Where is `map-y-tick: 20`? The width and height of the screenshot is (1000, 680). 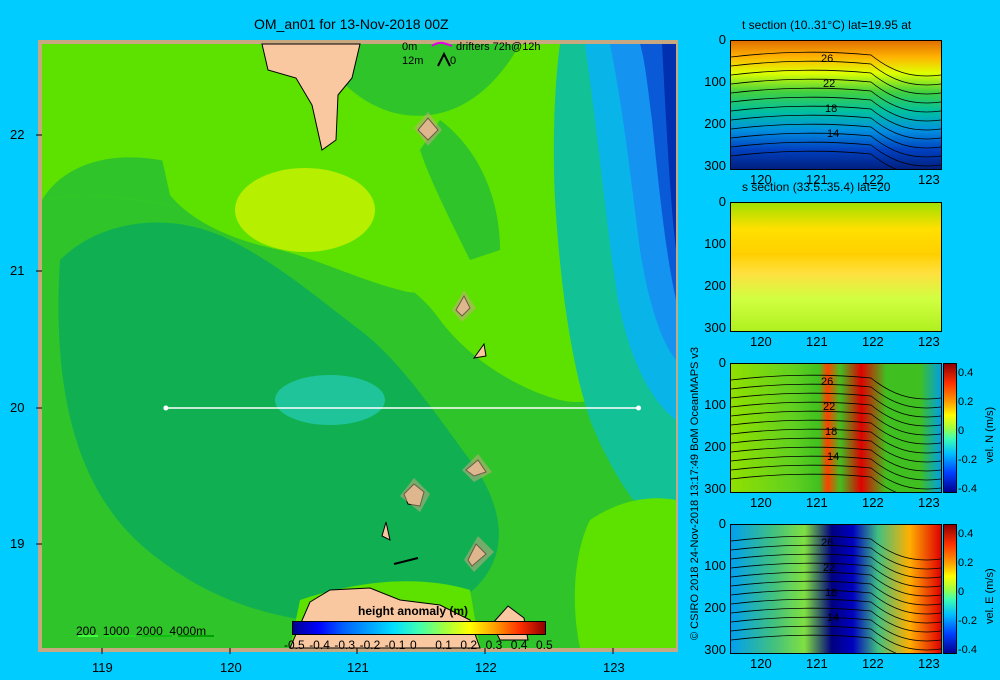 map-y-tick: 20 is located at coordinates (17, 407).